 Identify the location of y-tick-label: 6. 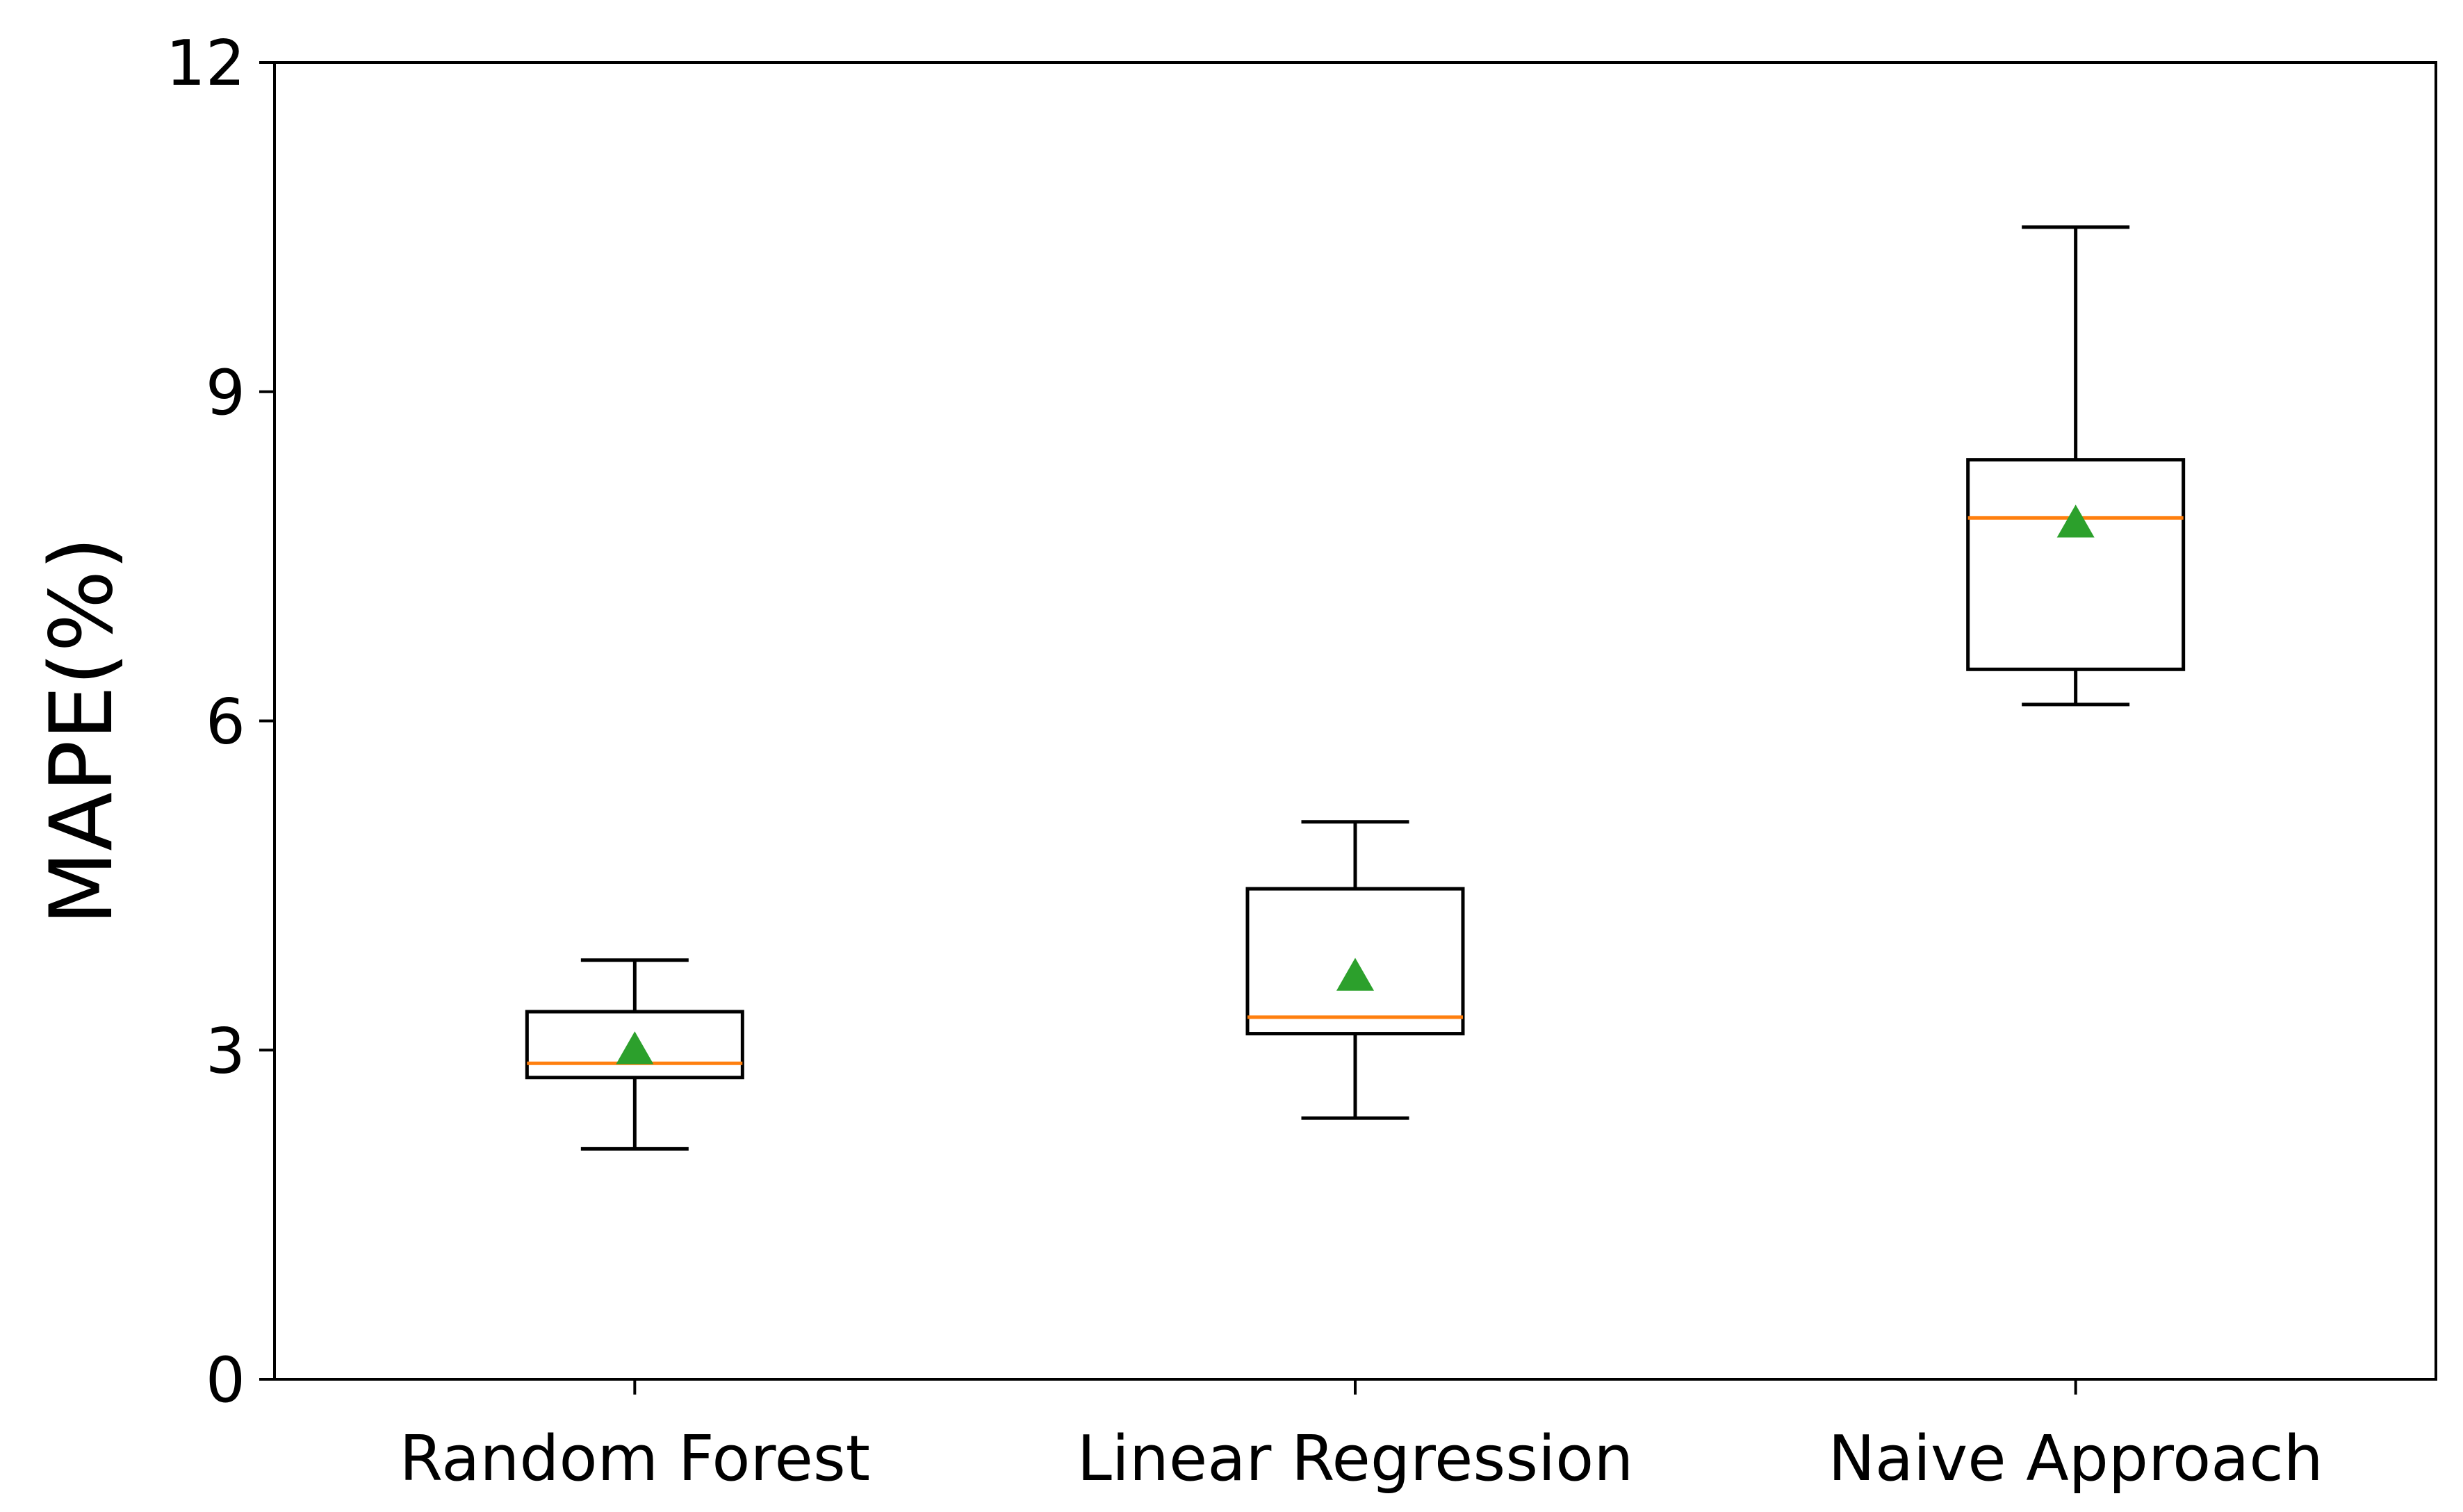
(225, 722).